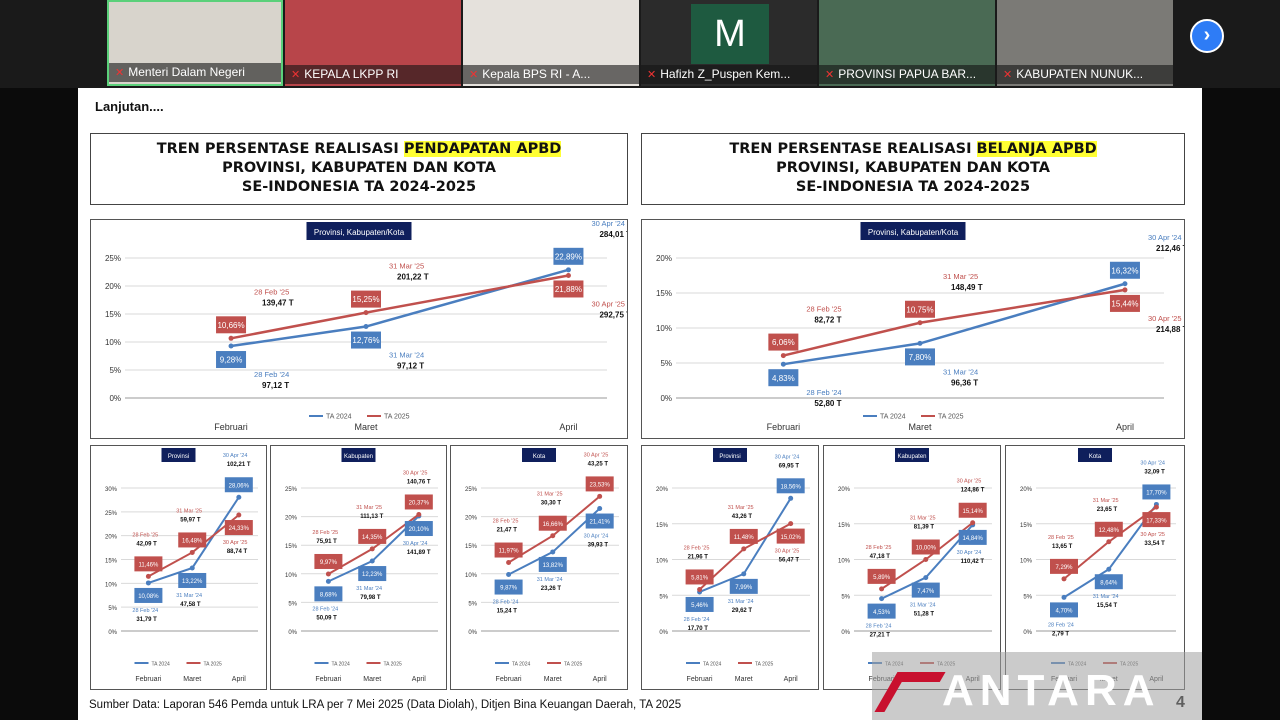  What do you see at coordinates (113, 258) in the screenshot?
I see `y-tick-label: 25%` at bounding box center [113, 258].